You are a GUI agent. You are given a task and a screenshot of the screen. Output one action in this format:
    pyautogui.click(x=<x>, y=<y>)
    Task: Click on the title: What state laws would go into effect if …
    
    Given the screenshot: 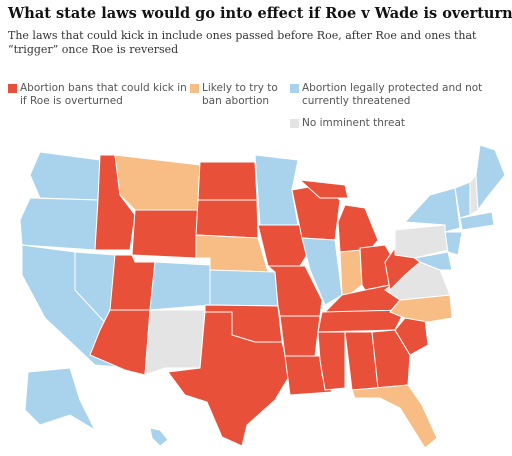 What is the action you would take?
    pyautogui.click(x=260, y=13)
    